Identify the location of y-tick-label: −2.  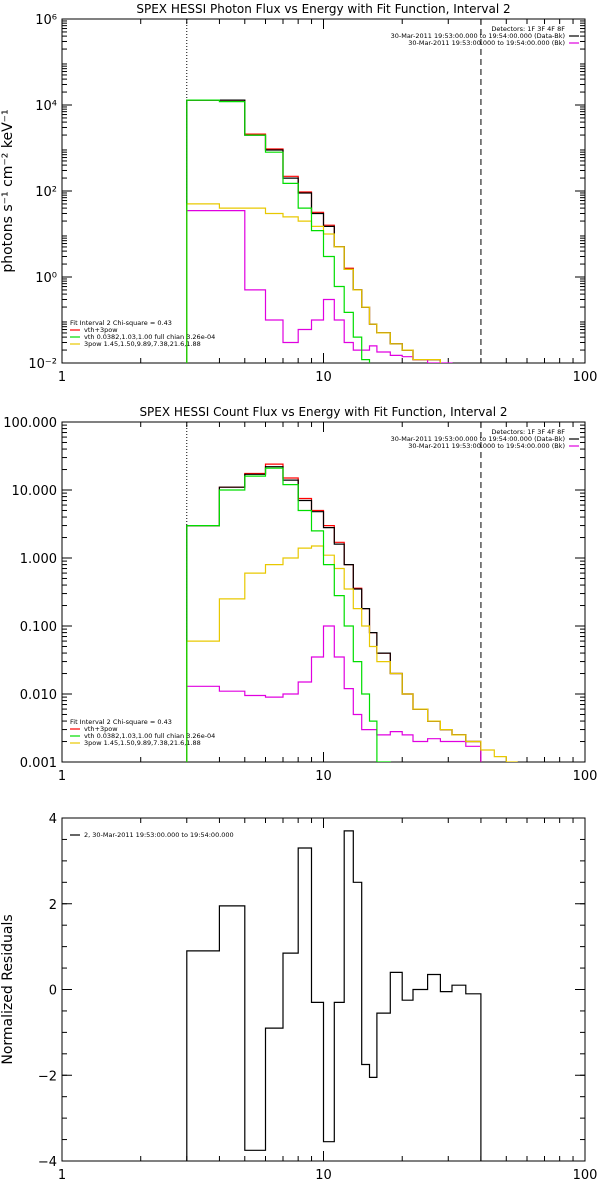
(47, 1076).